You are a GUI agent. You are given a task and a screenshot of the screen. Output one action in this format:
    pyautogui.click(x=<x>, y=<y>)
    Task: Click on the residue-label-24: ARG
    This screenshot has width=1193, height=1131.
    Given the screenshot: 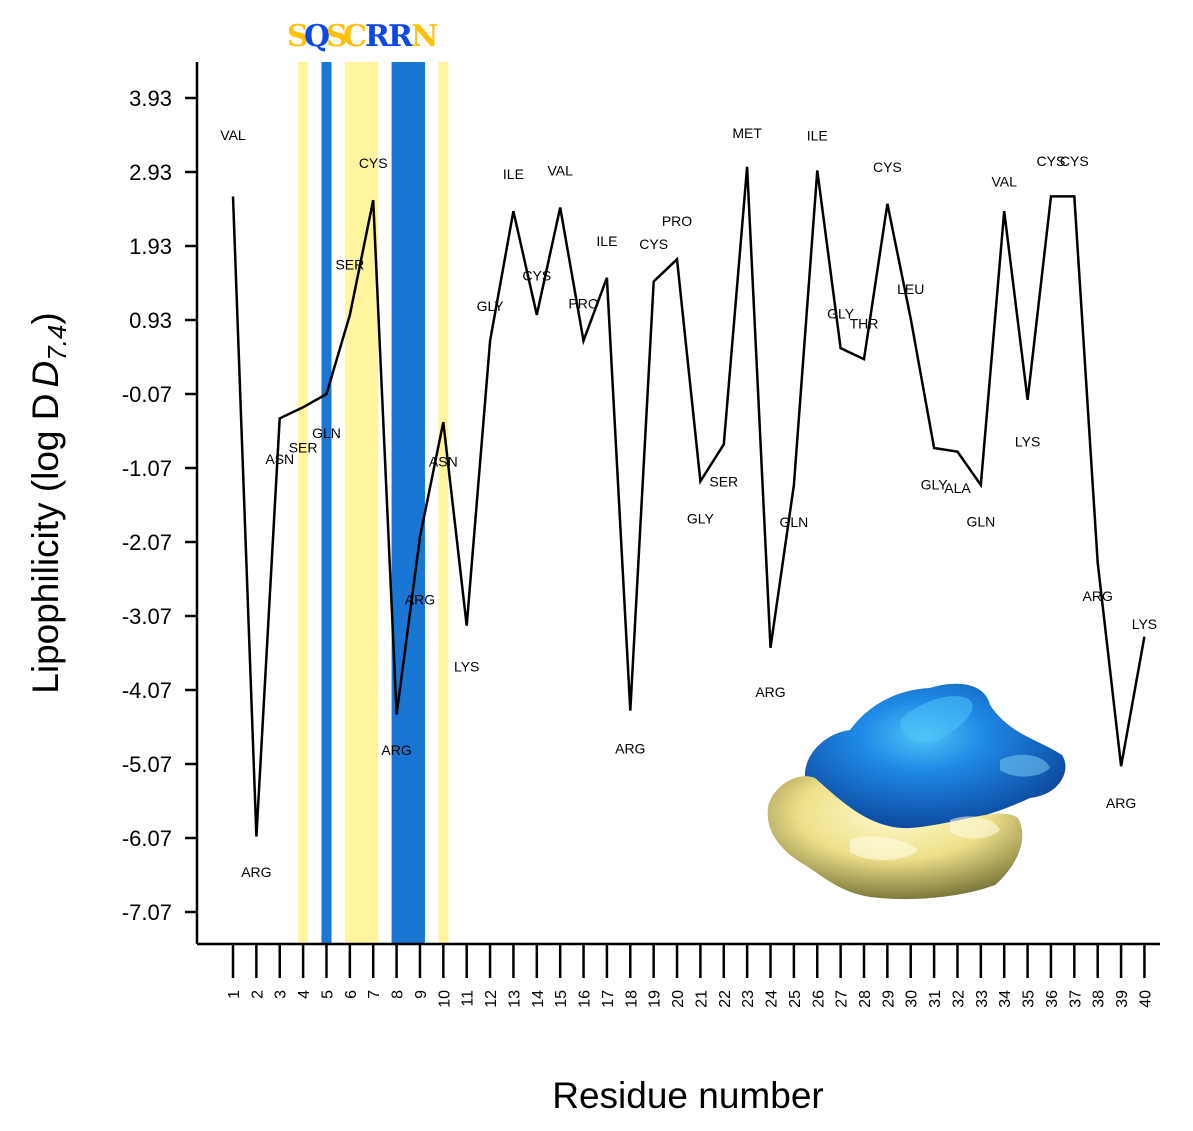 What is the action you would take?
    pyautogui.click(x=770, y=692)
    